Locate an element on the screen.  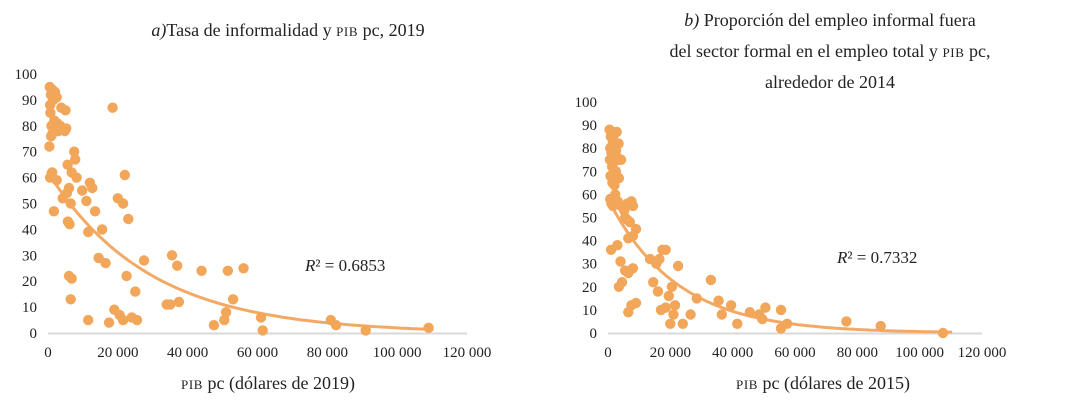
panel-a-title: a)Tasa de informalidad y PIB pc, 2019 is located at coordinates (287, 30).